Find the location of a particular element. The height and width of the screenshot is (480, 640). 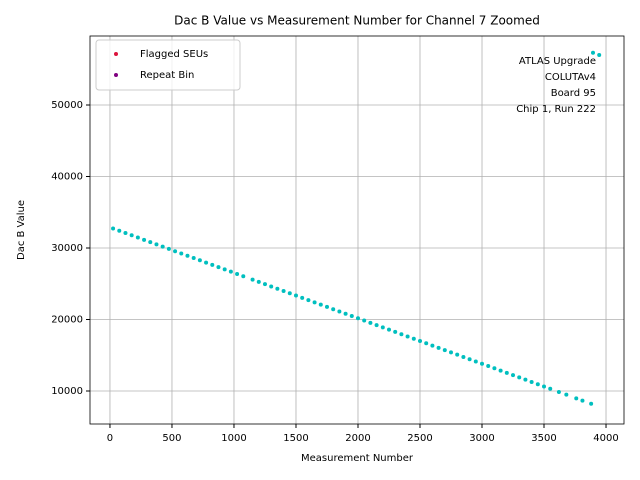

x-tick-label: 3500 is located at coordinates (543, 438).